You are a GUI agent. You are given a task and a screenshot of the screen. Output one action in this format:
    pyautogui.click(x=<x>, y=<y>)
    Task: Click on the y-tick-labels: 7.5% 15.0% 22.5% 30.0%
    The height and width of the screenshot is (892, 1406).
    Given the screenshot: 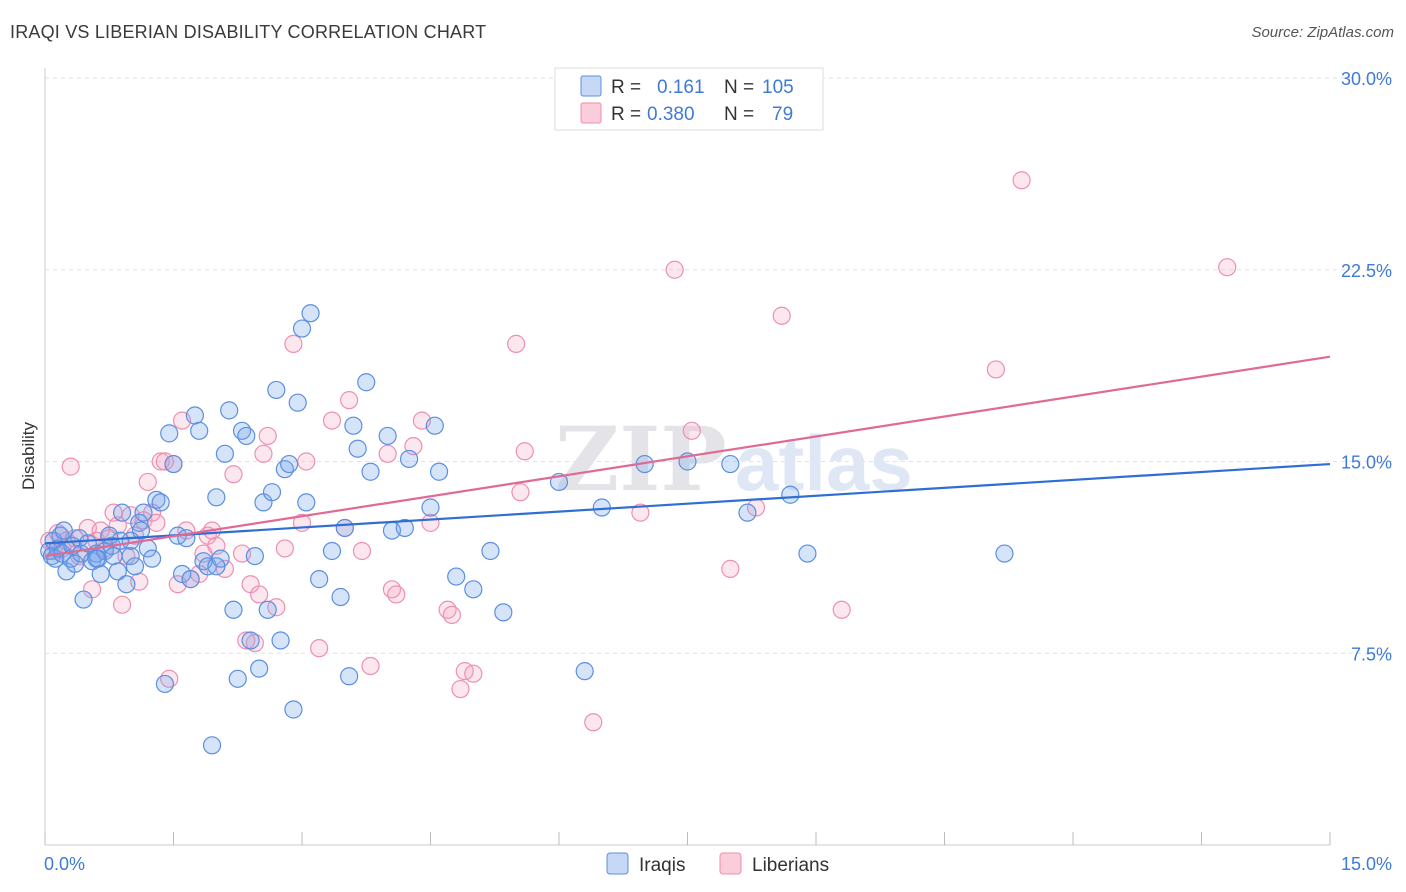 What is the action you would take?
    pyautogui.click(x=1366, y=366)
    